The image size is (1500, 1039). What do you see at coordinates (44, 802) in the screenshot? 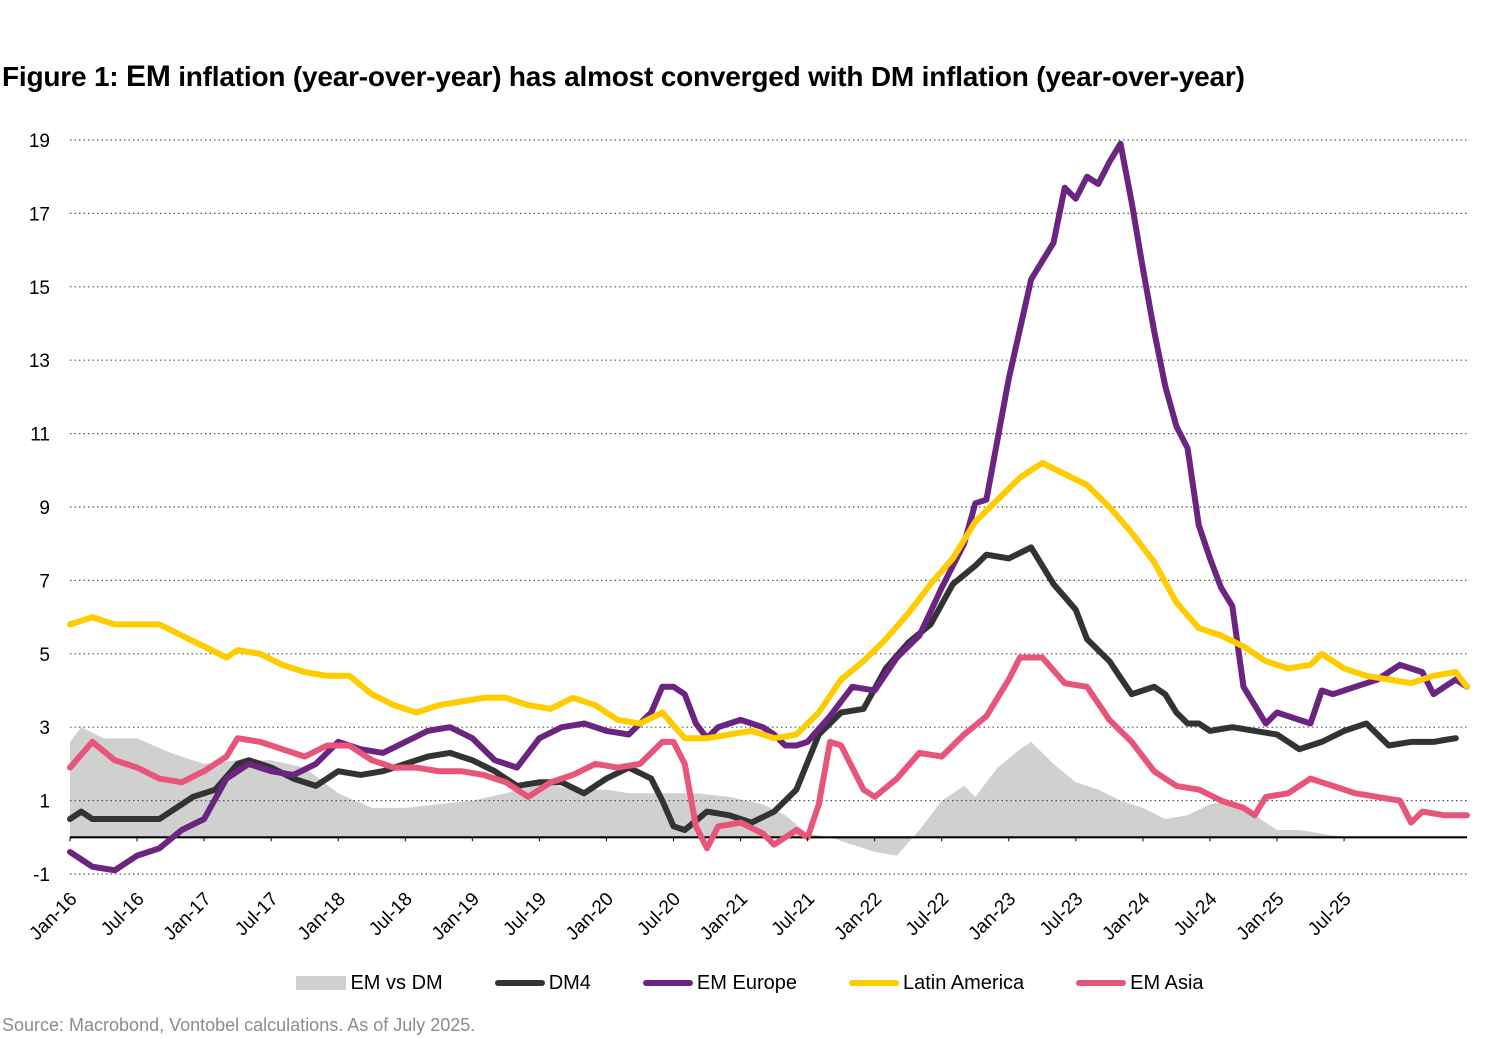
I see `y-tick-label: 1` at bounding box center [44, 802].